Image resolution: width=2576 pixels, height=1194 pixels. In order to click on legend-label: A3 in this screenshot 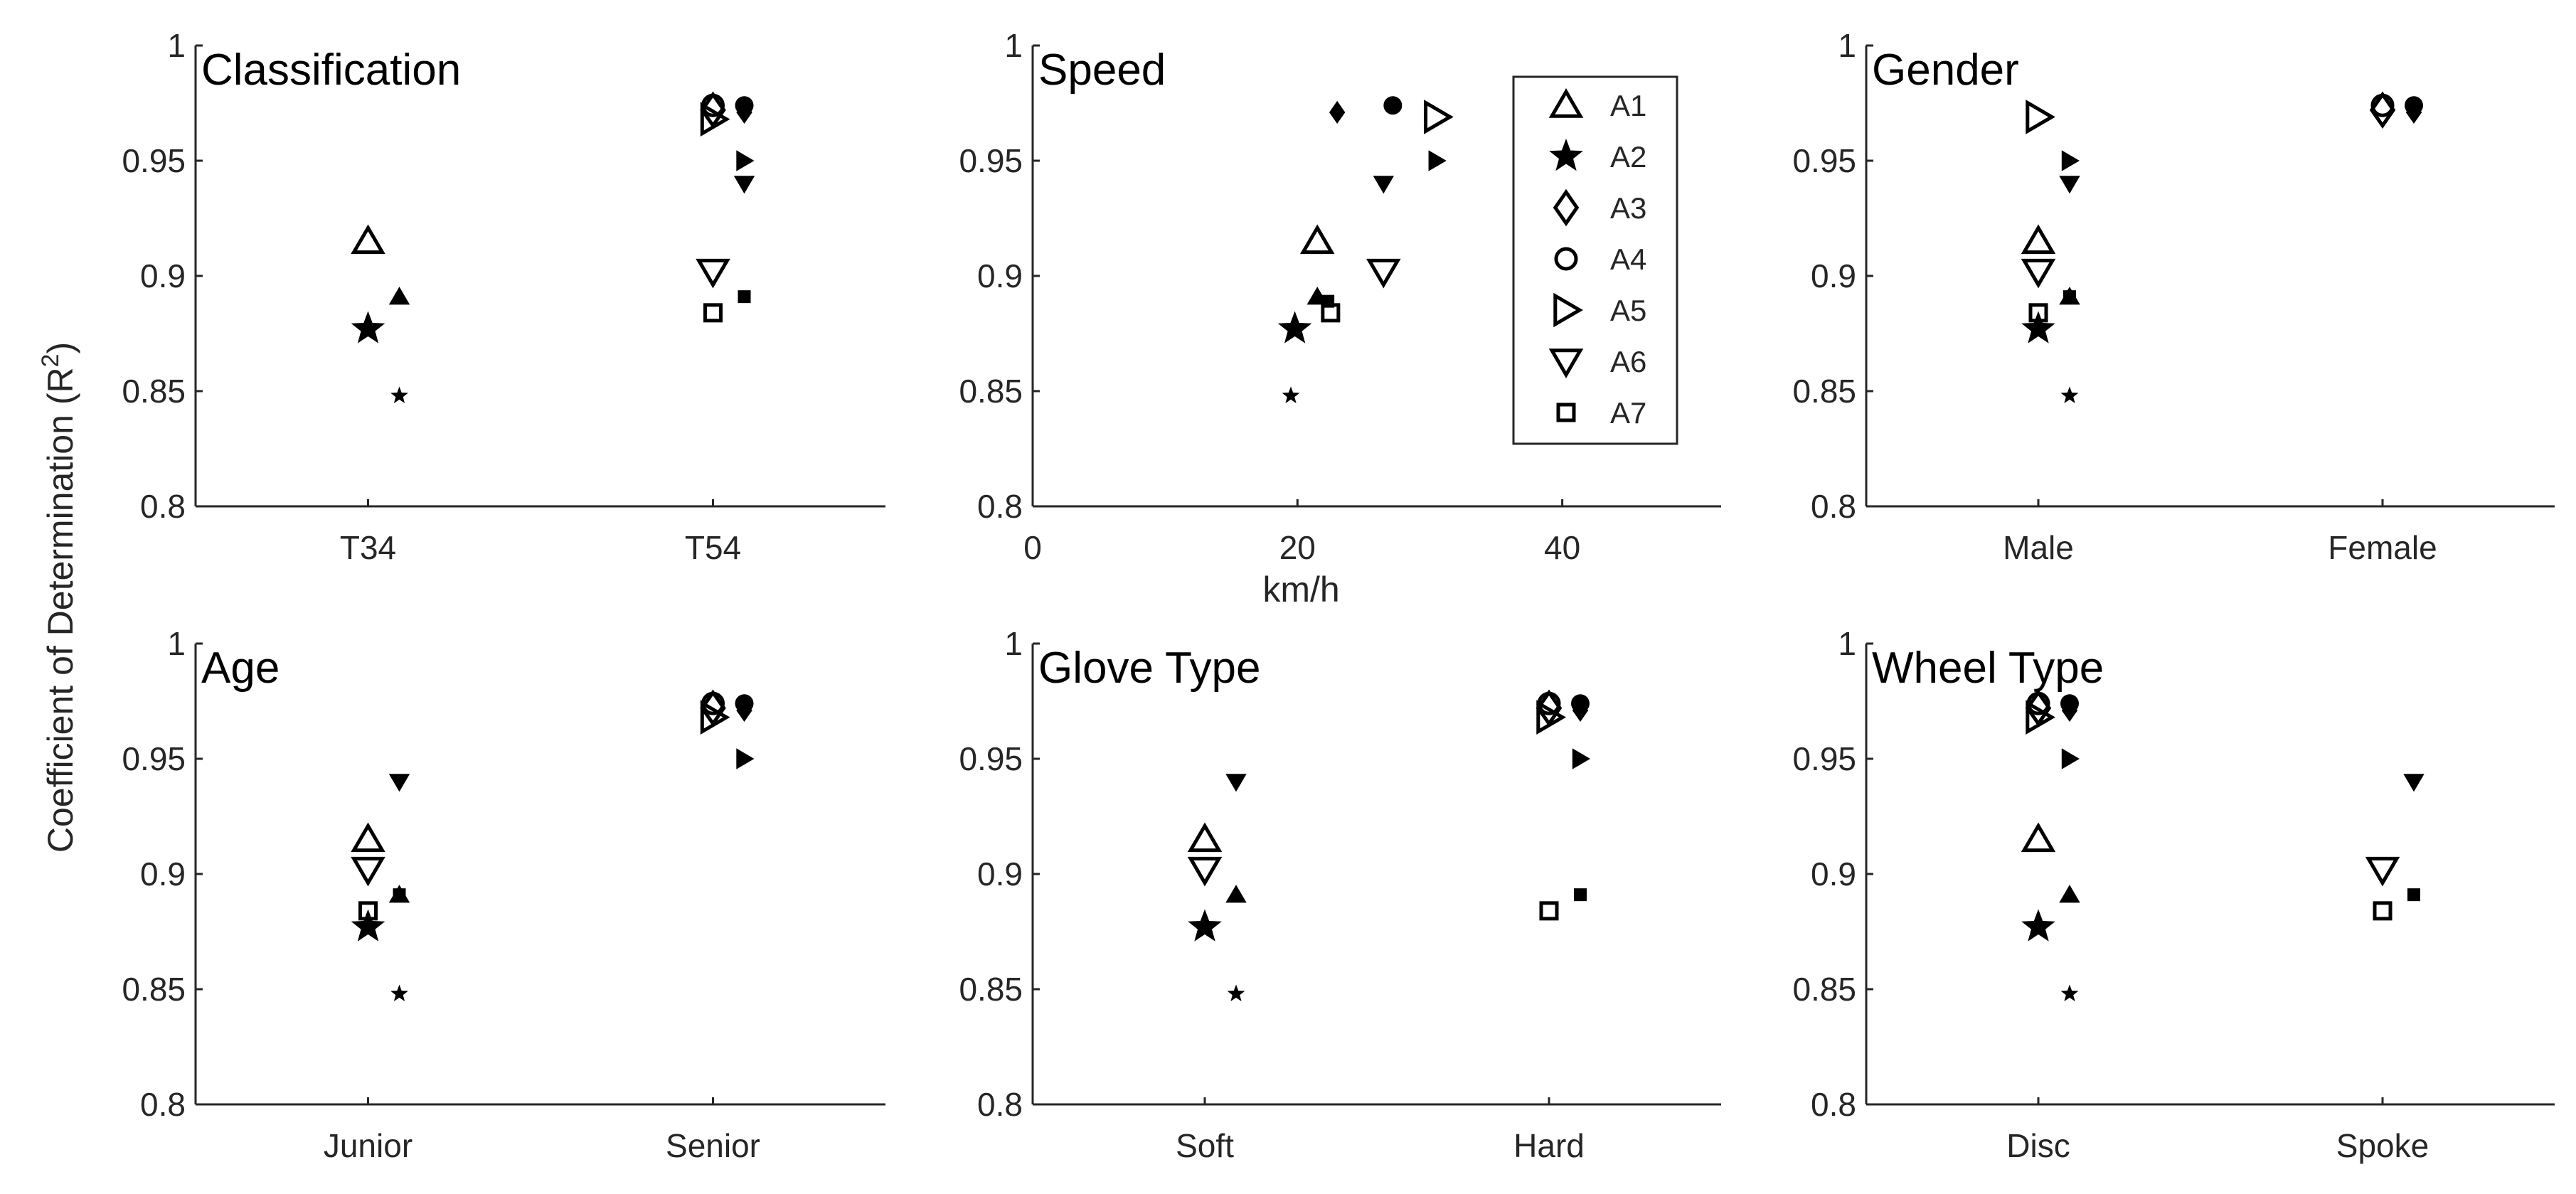, I will do `click(1628, 208)`.